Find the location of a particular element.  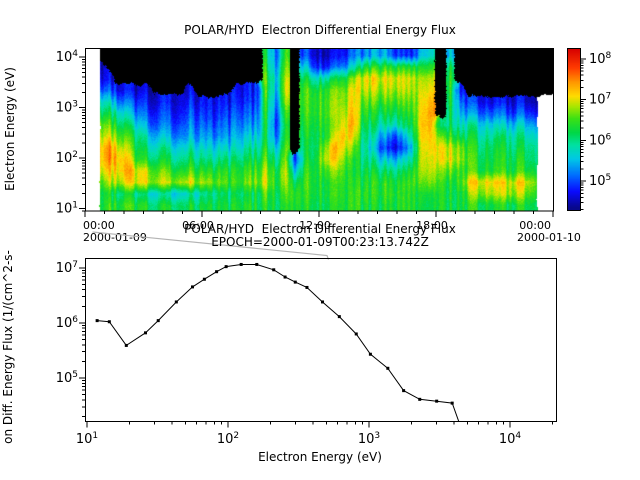

bottom-y-axis-label: on Diff. Energy Flux (1/(cm^2-s- is located at coordinates (8, 347).